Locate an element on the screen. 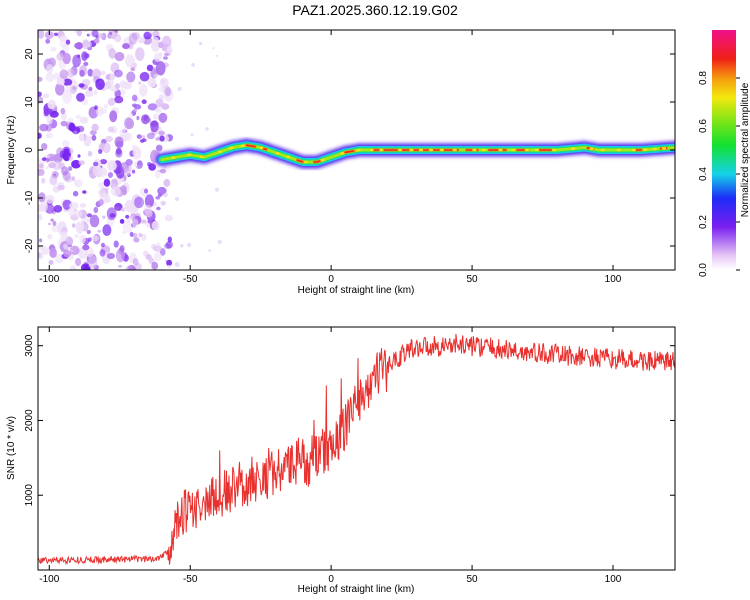 The image size is (750, 600). x-tick-label: -50 is located at coordinates (190, 579).